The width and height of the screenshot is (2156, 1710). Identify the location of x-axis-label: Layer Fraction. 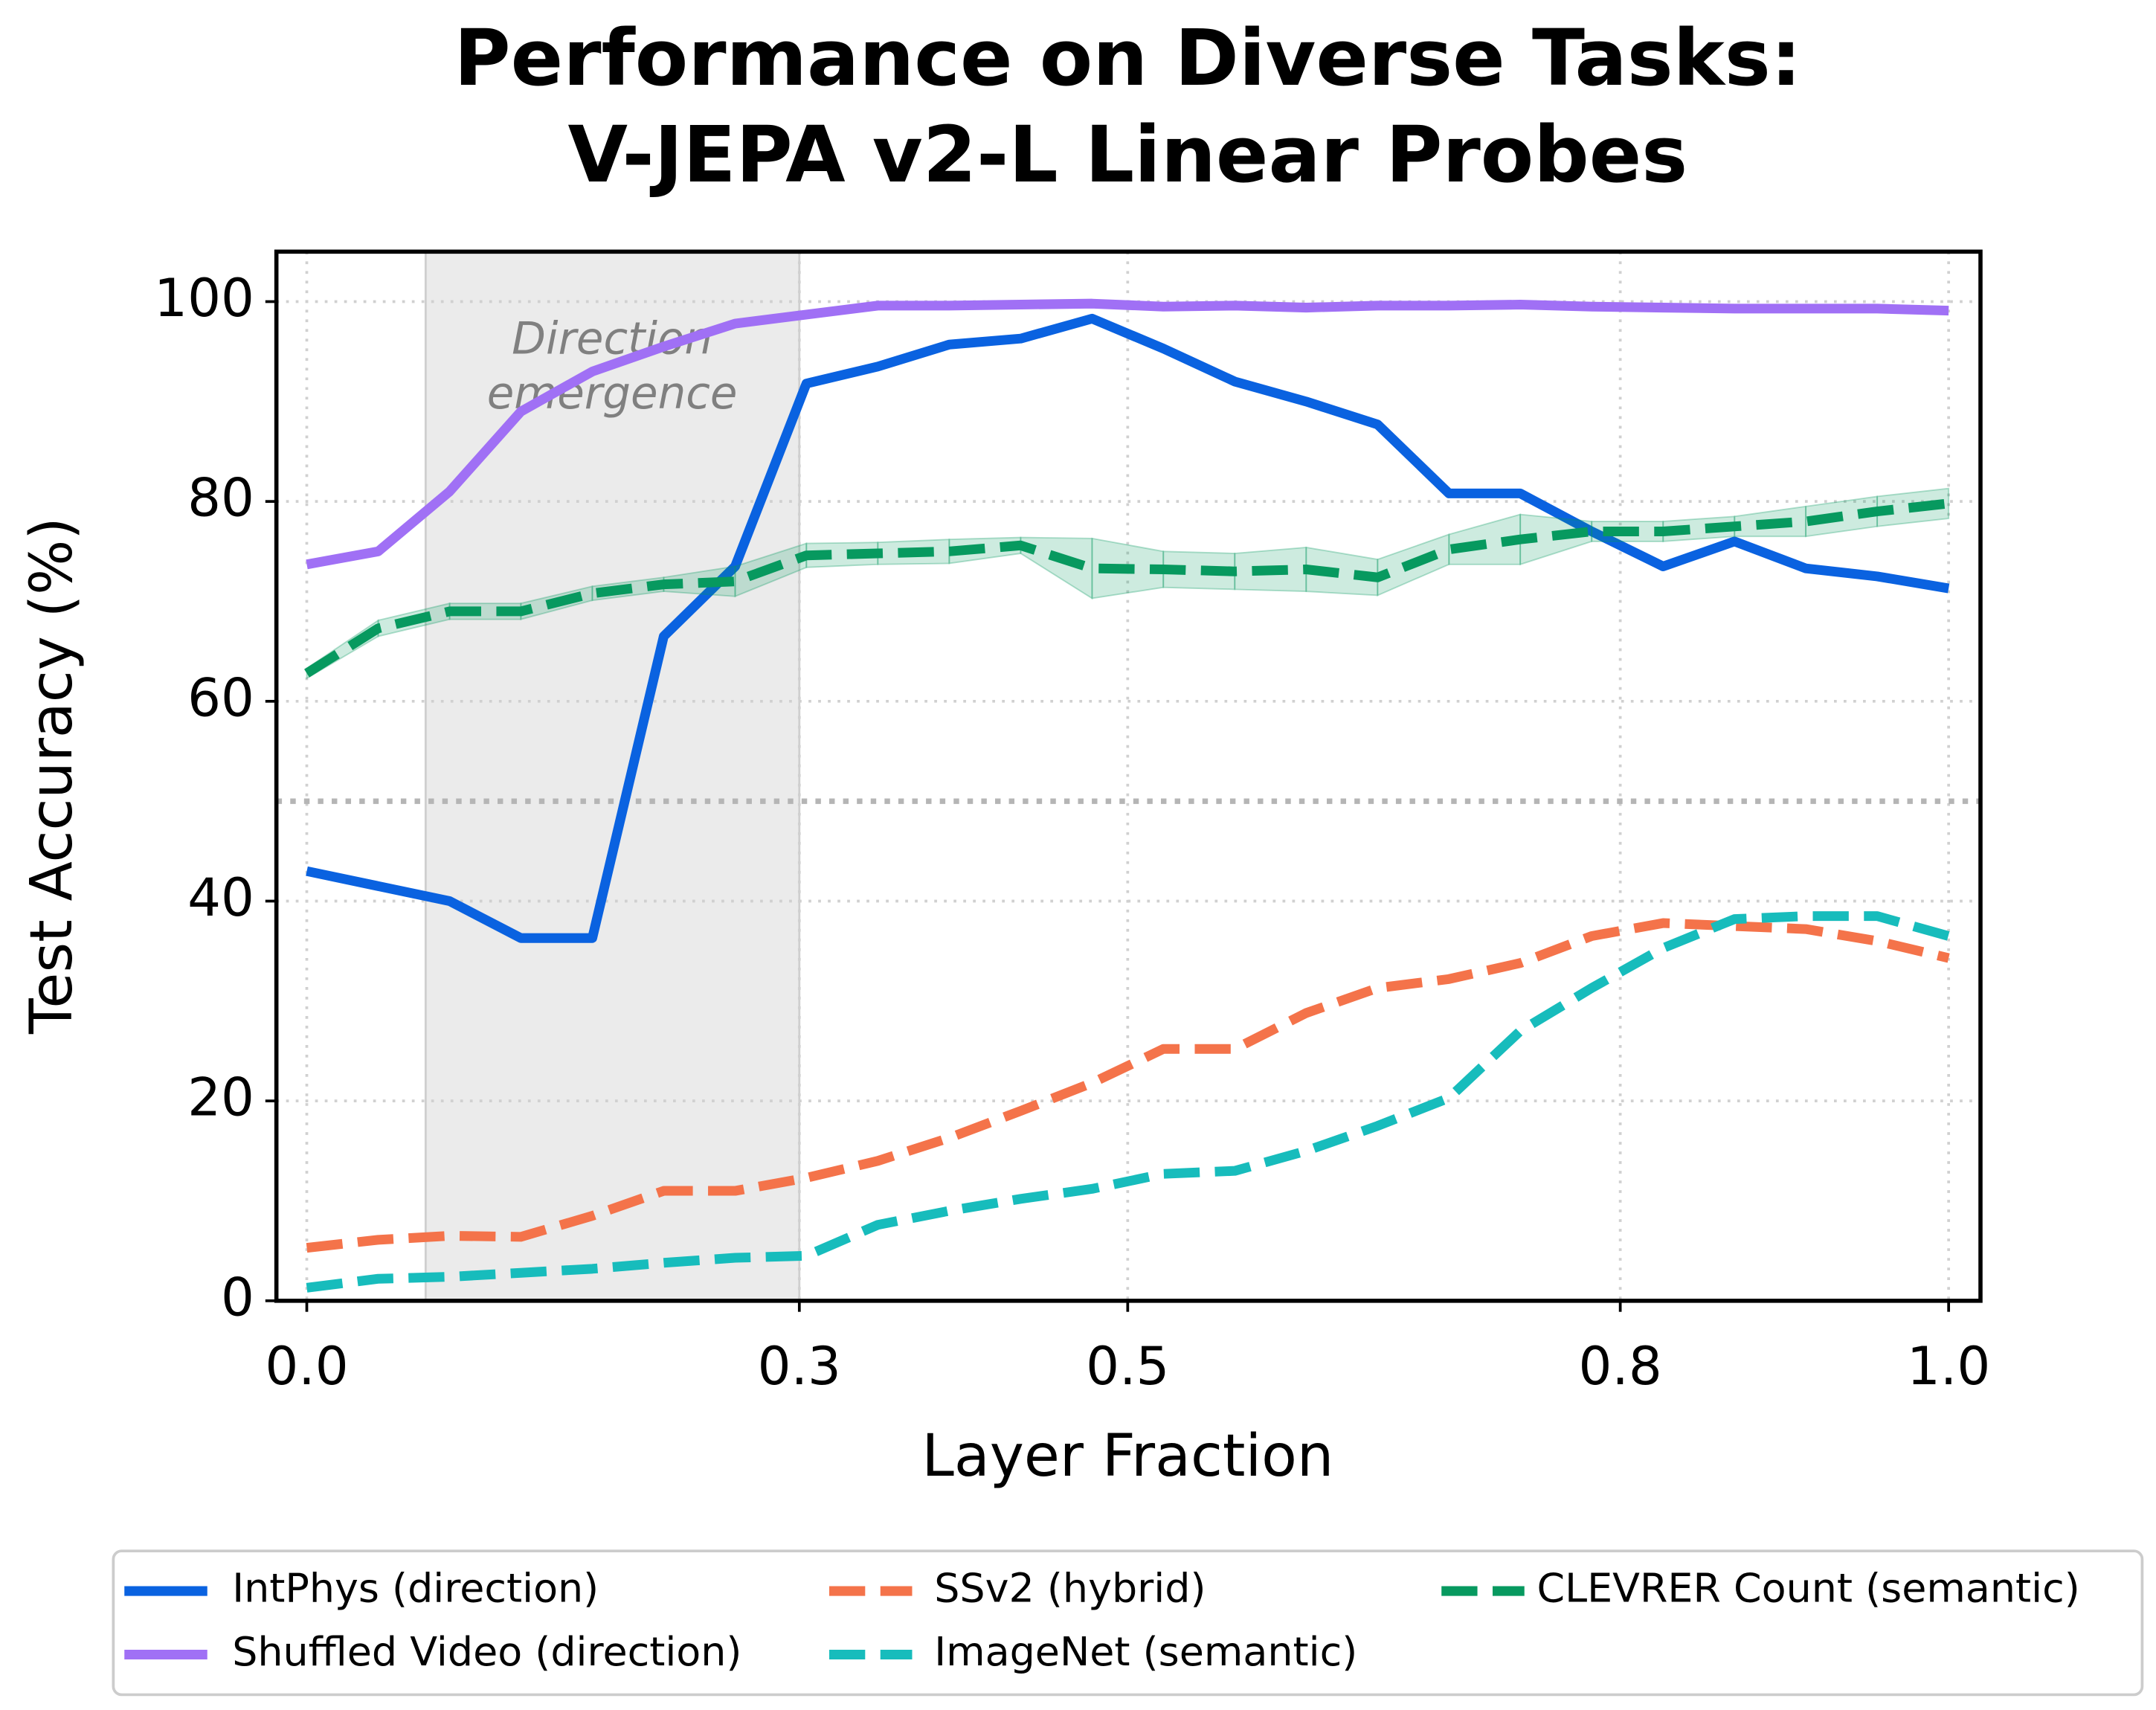
(1127, 1456).